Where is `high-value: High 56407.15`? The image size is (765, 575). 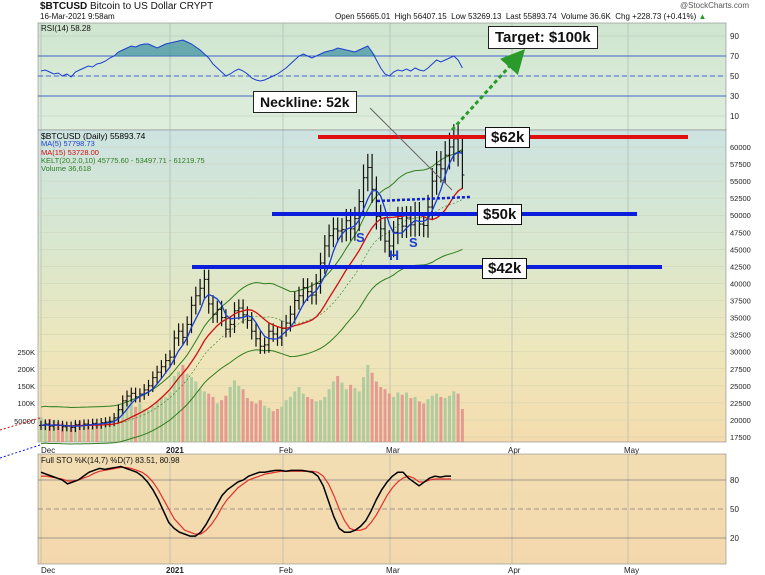
high-value: High 56407.15 is located at coordinates (420, 16).